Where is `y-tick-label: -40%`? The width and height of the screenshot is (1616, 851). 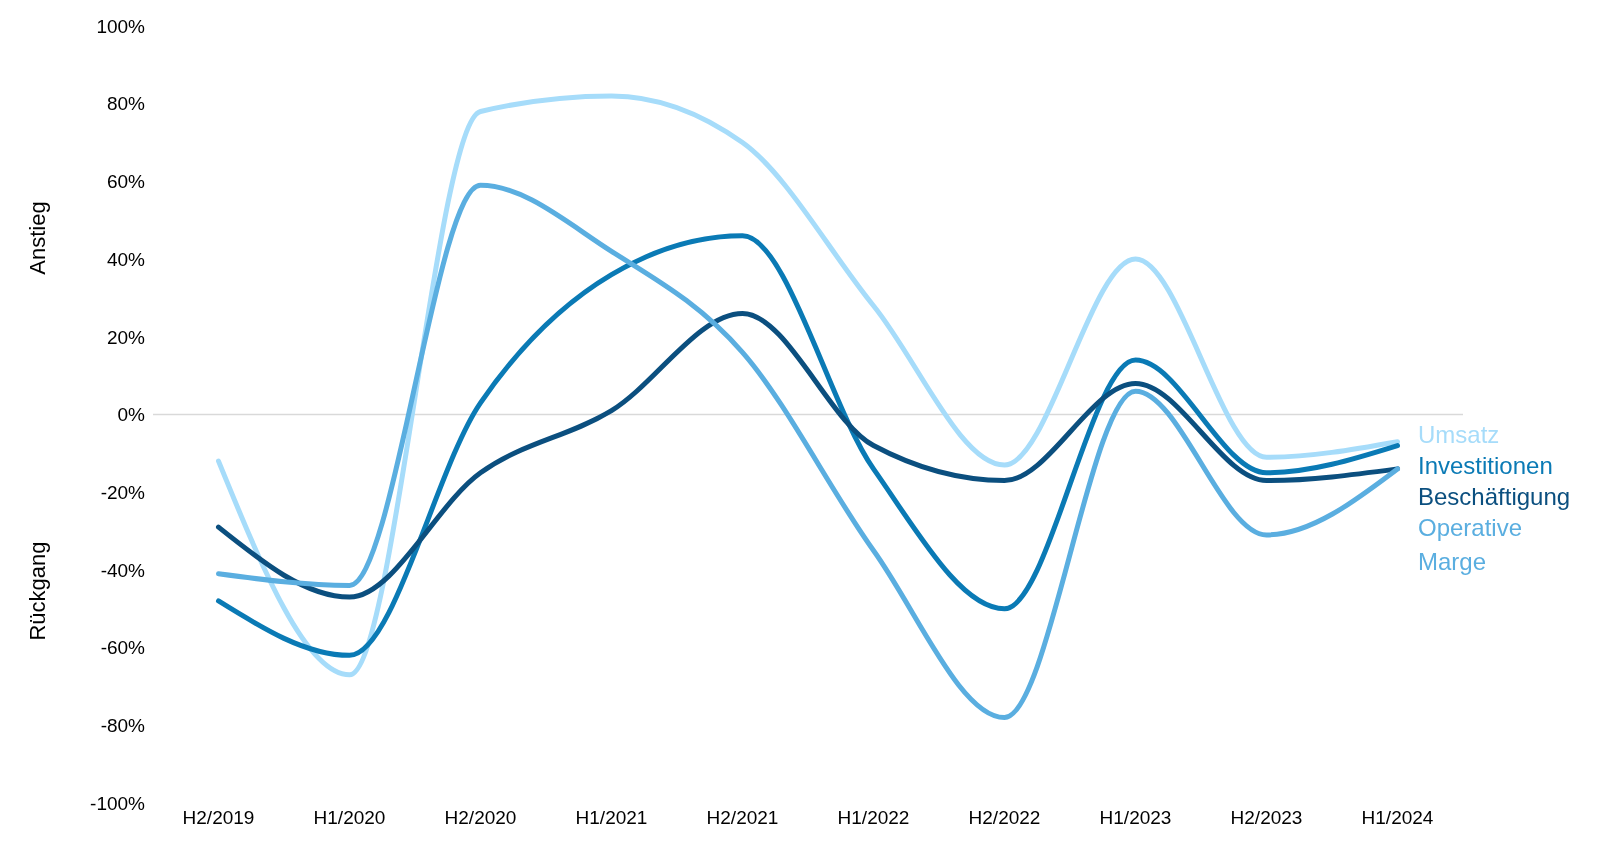
y-tick-label: -40% is located at coordinates (123, 570).